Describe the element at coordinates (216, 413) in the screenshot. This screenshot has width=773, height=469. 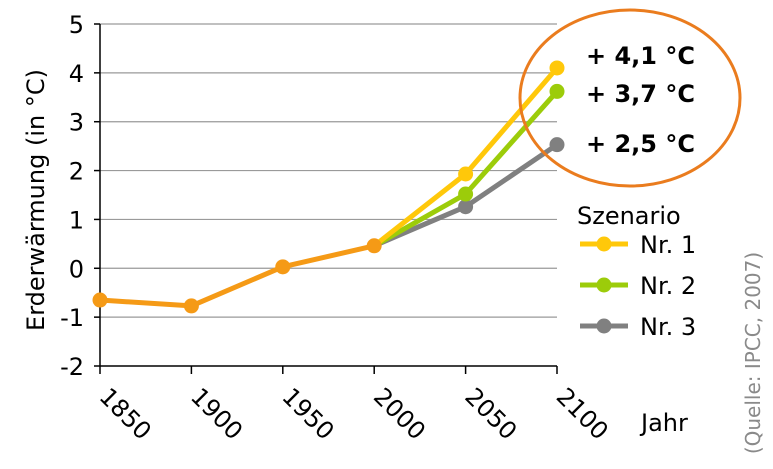
I see `x-tick-label: 1900` at that location.